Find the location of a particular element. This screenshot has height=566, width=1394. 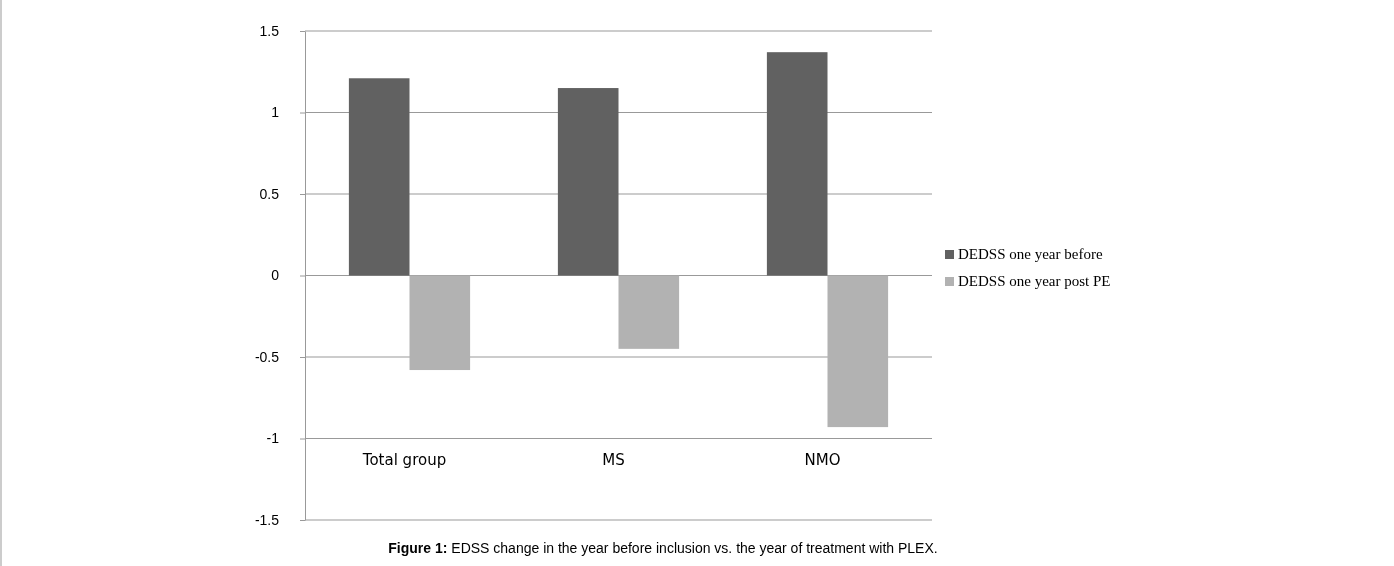

y-tick-label: -1 is located at coordinates (273, 438).